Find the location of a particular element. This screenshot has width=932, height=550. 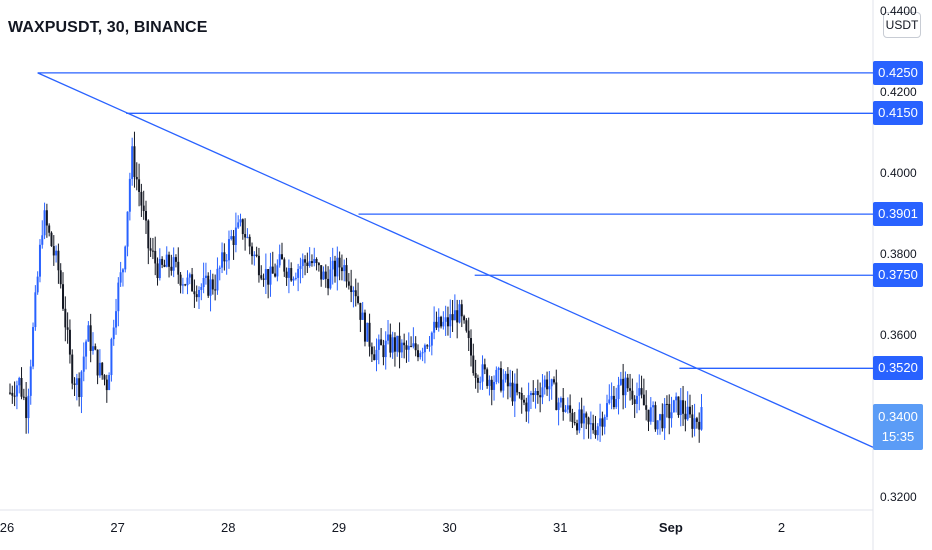

price-level-tag: 0.4250 is located at coordinates (898, 72).